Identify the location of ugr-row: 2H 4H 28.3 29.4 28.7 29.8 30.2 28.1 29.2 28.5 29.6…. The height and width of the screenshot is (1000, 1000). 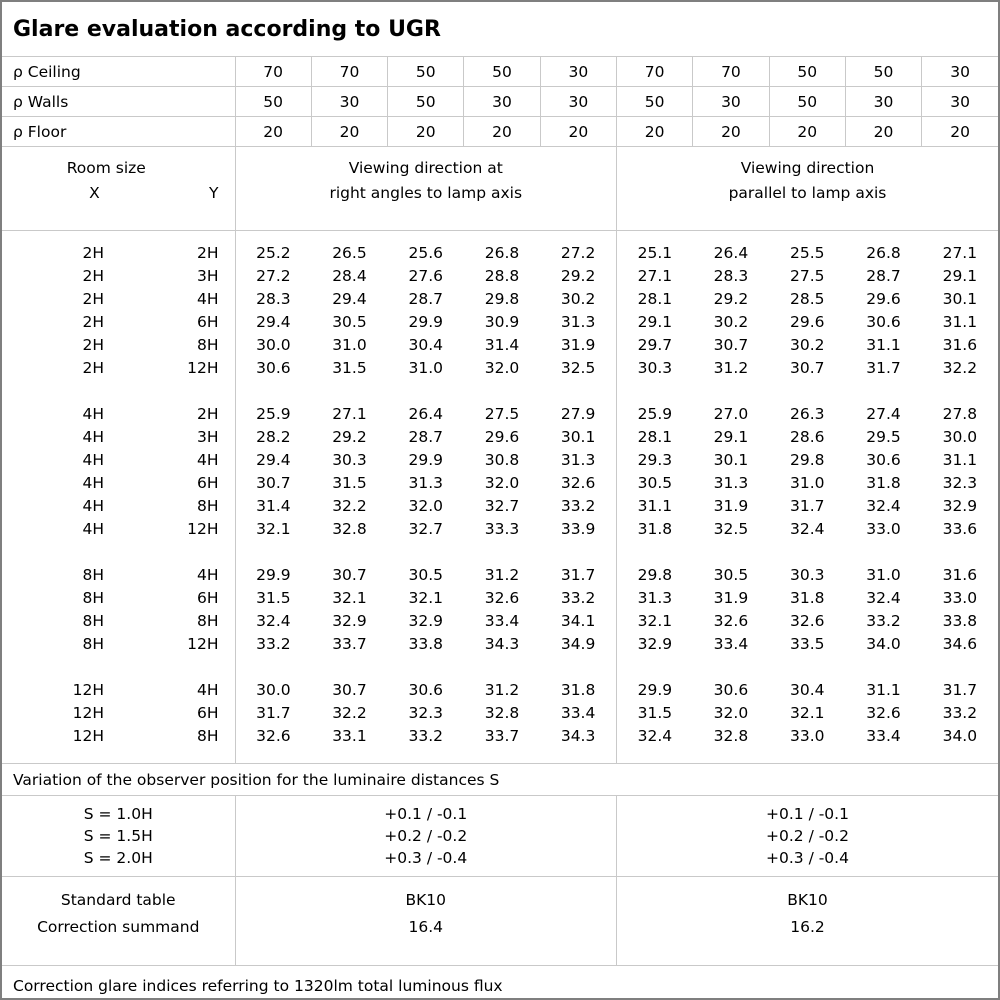
(500, 298).